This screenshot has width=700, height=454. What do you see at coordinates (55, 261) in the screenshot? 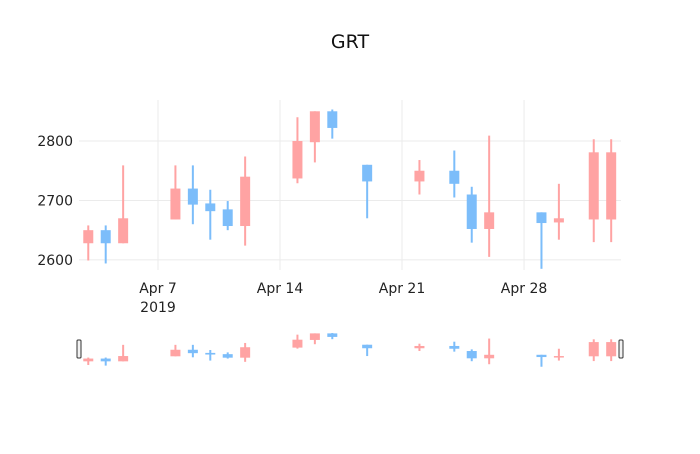
I see `y-tick-label: 2600` at bounding box center [55, 261].